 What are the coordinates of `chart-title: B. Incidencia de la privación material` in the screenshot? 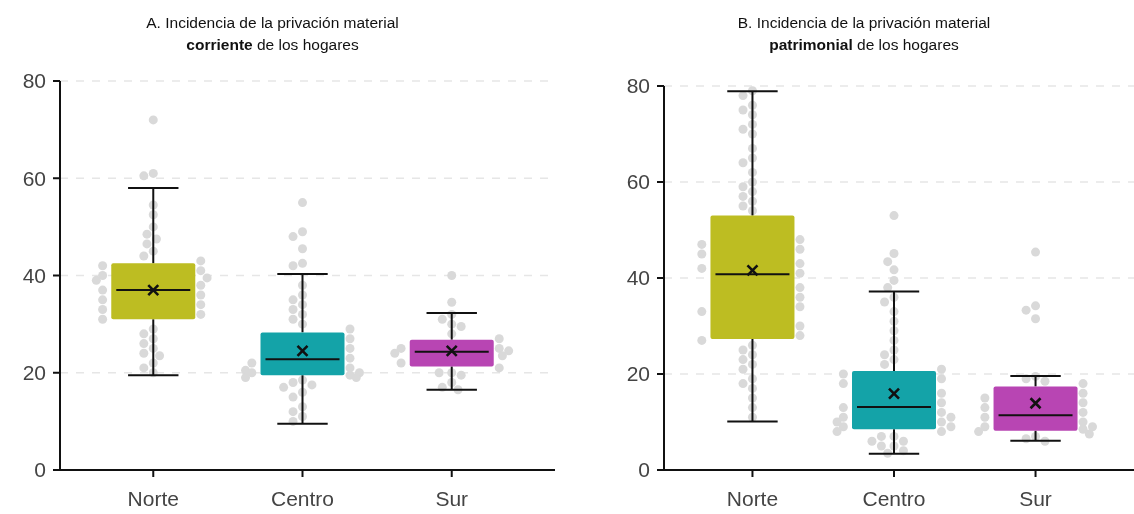 It's located at (864, 22).